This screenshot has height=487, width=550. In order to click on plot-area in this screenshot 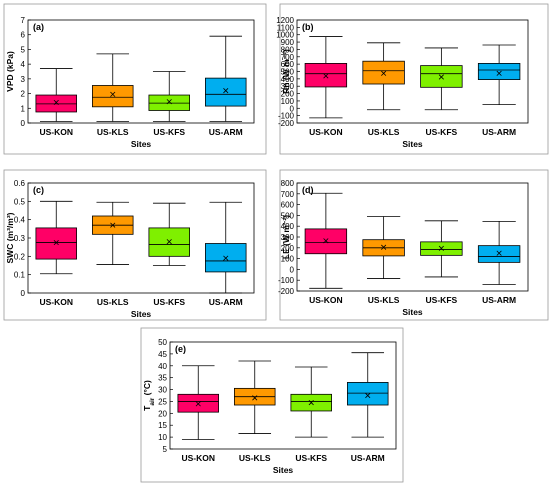, I will do `click(283, 395)`.